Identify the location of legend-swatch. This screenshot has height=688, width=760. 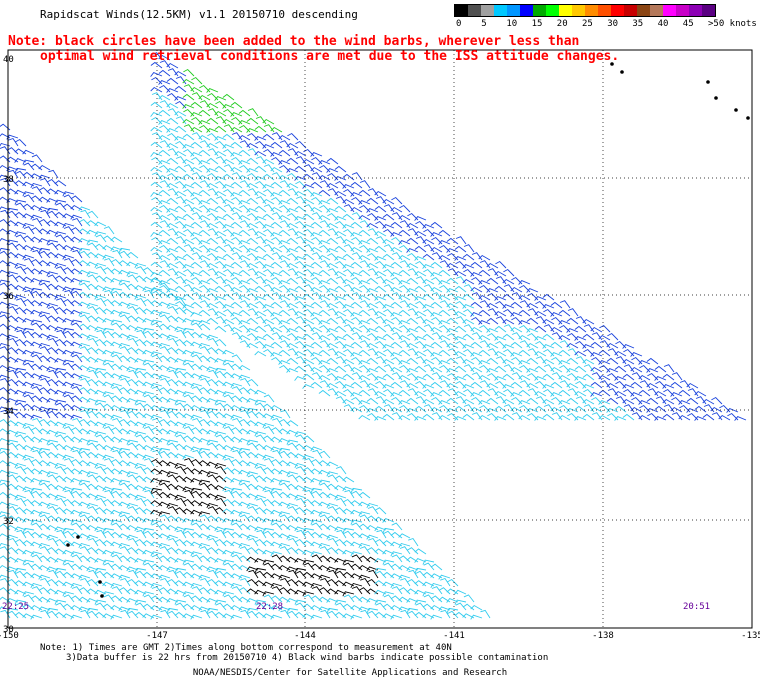
(461, 10).